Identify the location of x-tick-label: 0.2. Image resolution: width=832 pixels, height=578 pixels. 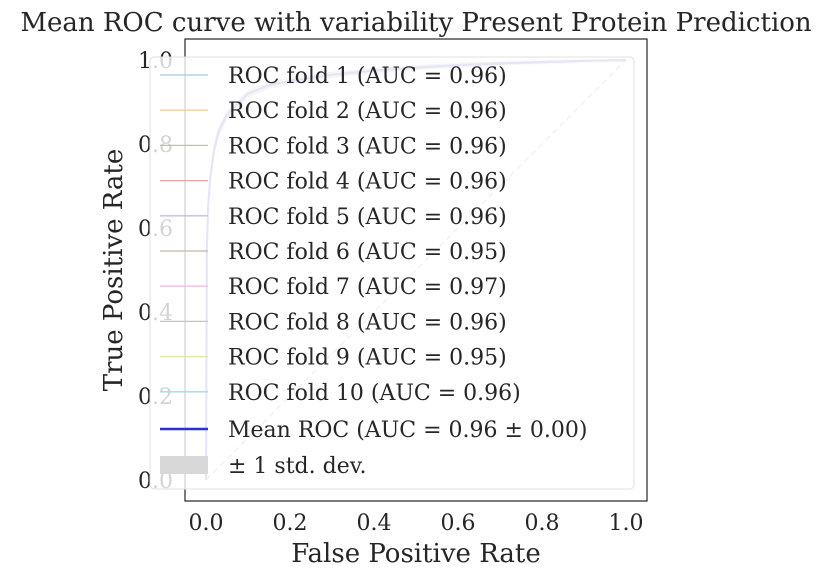
(290, 523).